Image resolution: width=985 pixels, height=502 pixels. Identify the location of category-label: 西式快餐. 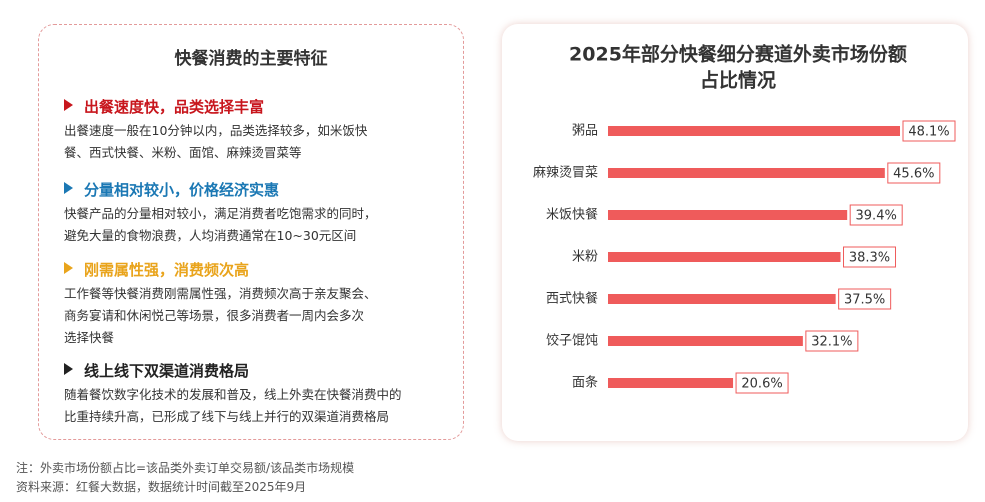
(572, 299).